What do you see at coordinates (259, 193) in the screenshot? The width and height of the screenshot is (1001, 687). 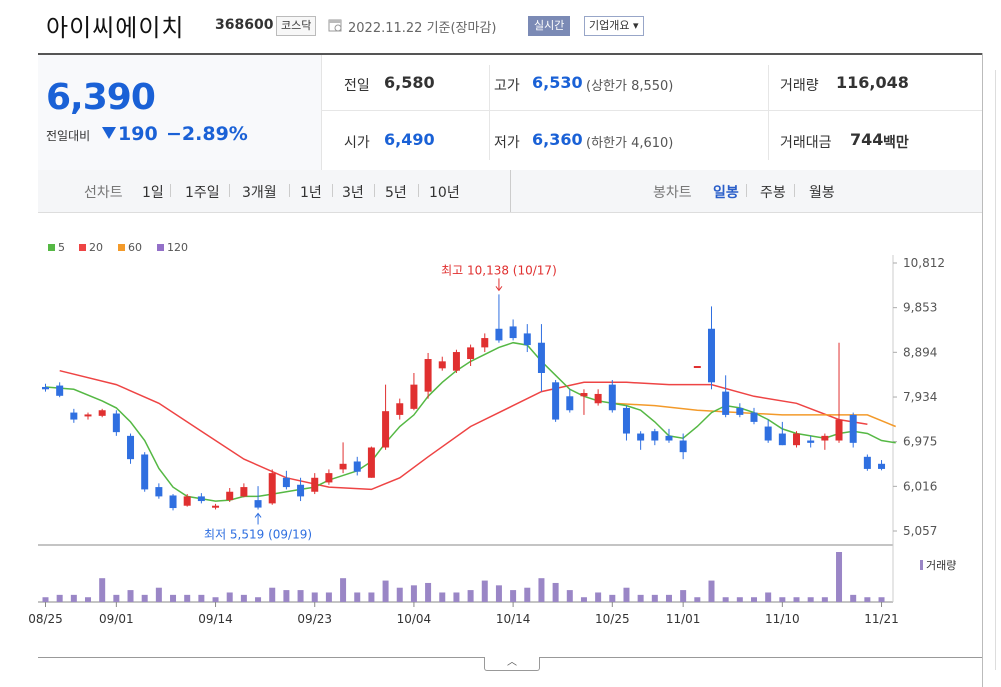 I see `tab-3m: 3개월` at bounding box center [259, 193].